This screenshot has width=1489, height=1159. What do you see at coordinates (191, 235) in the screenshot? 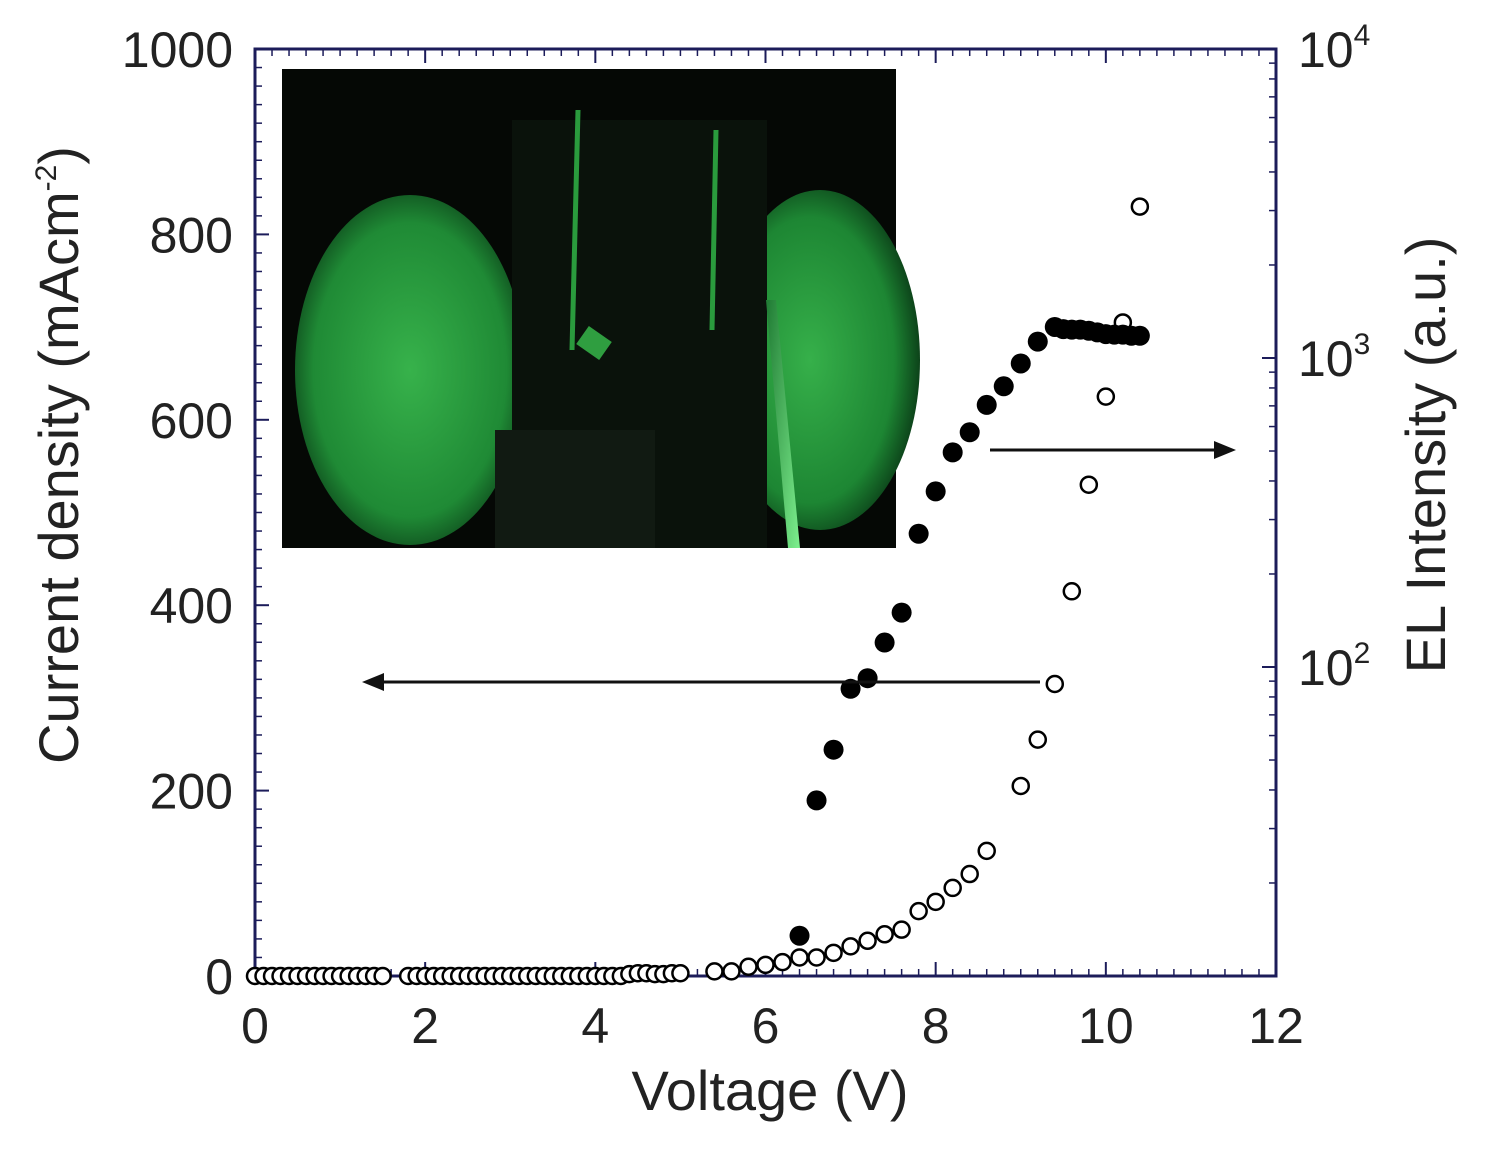
I see `y-tick-label: 800` at bounding box center [191, 235].